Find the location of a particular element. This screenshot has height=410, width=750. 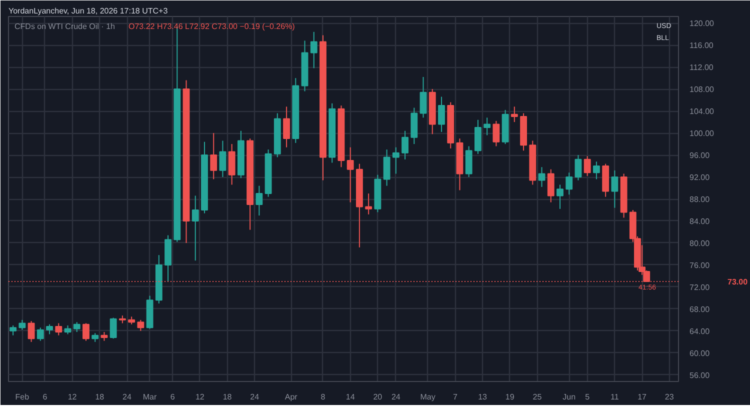

ref-line-label: 73.00 is located at coordinates (738, 281).